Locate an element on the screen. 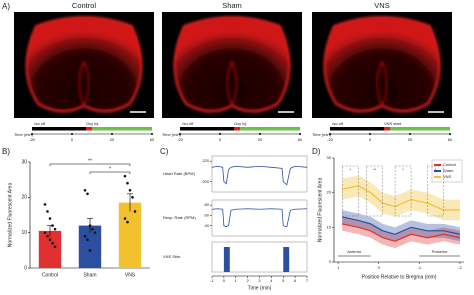 This screenshot has width=474, height=295. x-tick-label: Control is located at coordinates (50, 275).